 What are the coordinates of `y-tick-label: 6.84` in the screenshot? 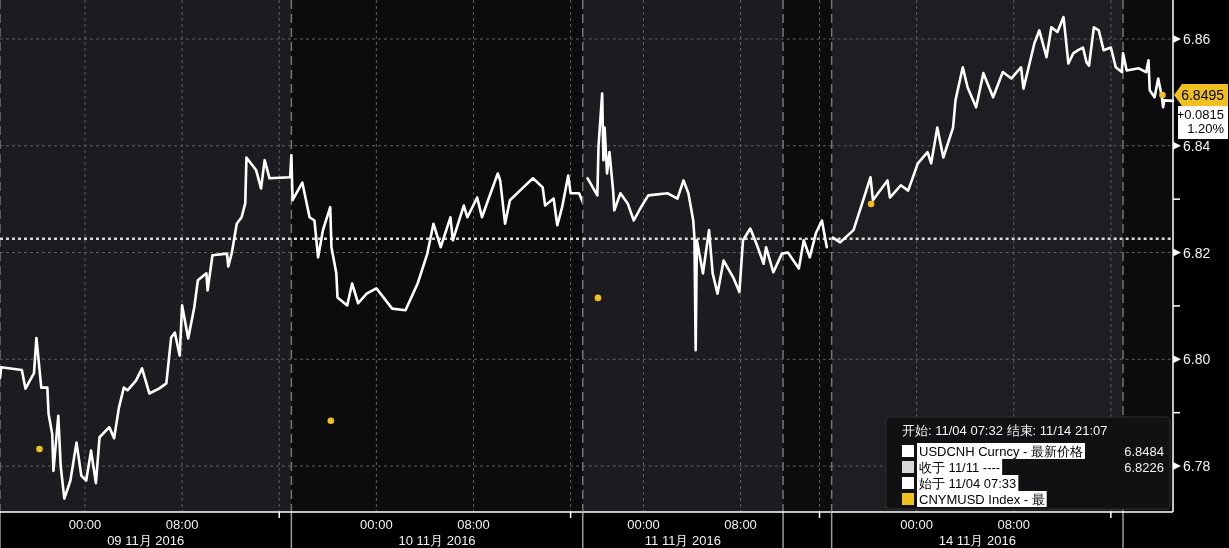 It's located at (1197, 145).